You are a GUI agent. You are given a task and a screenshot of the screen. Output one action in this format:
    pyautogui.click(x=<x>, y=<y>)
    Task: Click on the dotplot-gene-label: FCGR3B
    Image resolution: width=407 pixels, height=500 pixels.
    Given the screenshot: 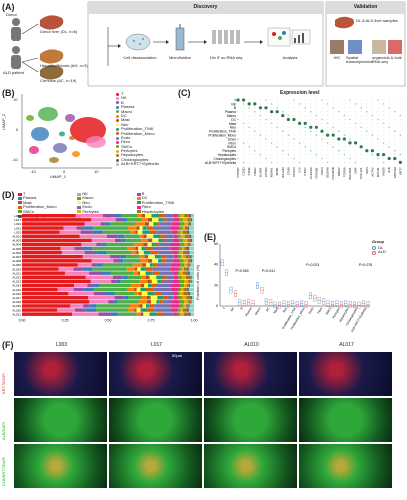 What is the action you would take?
    pyautogui.click(x=333, y=173)
    